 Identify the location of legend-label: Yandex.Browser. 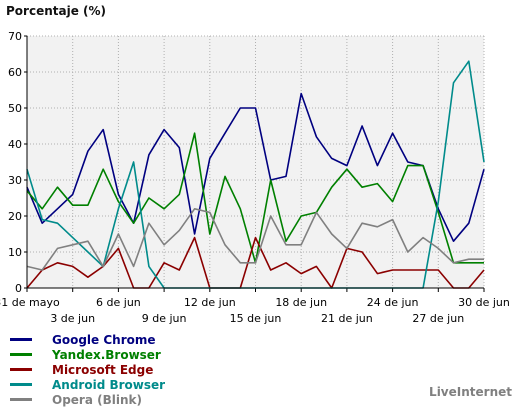
(106, 354).